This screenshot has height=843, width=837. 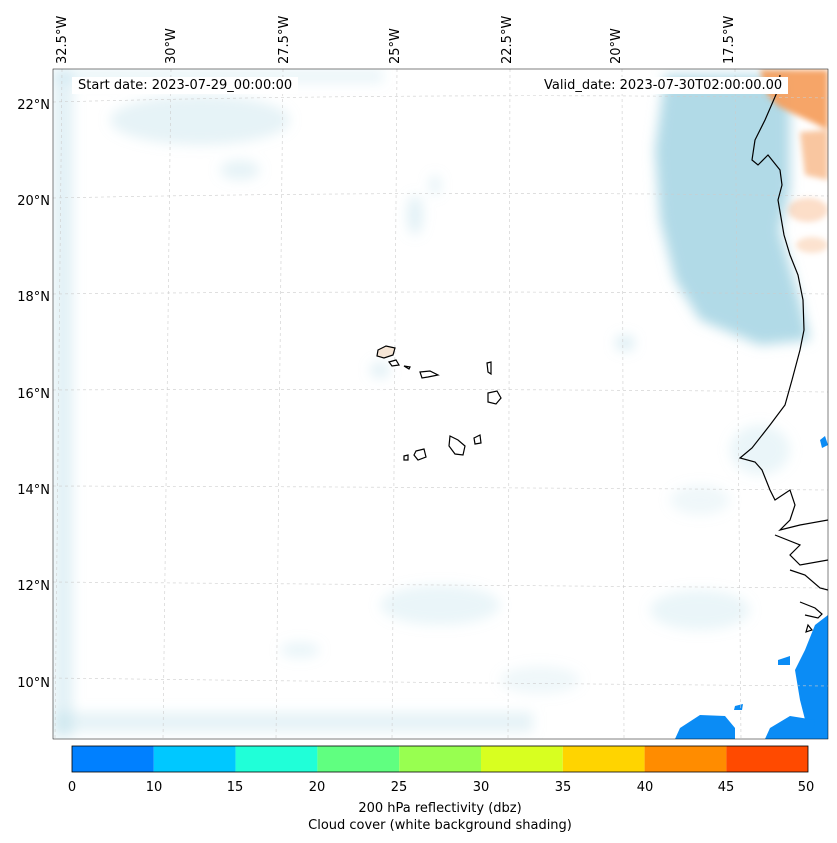 What do you see at coordinates (33, 105) in the screenshot?
I see `lat-label: 22°N` at bounding box center [33, 105].